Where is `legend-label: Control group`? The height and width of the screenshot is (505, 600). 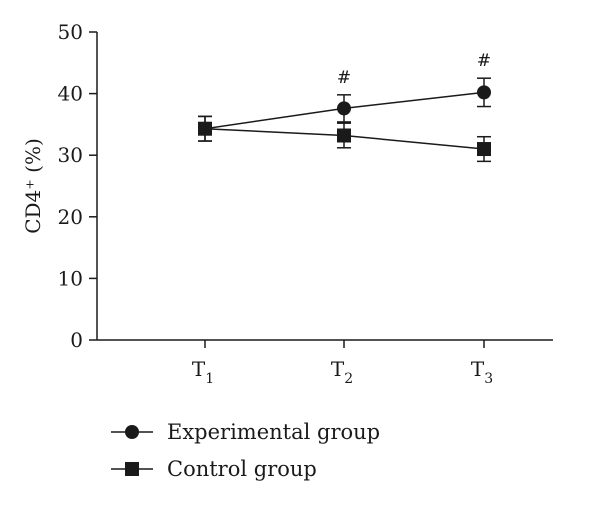
legend-label: Control group is located at coordinates (242, 469).